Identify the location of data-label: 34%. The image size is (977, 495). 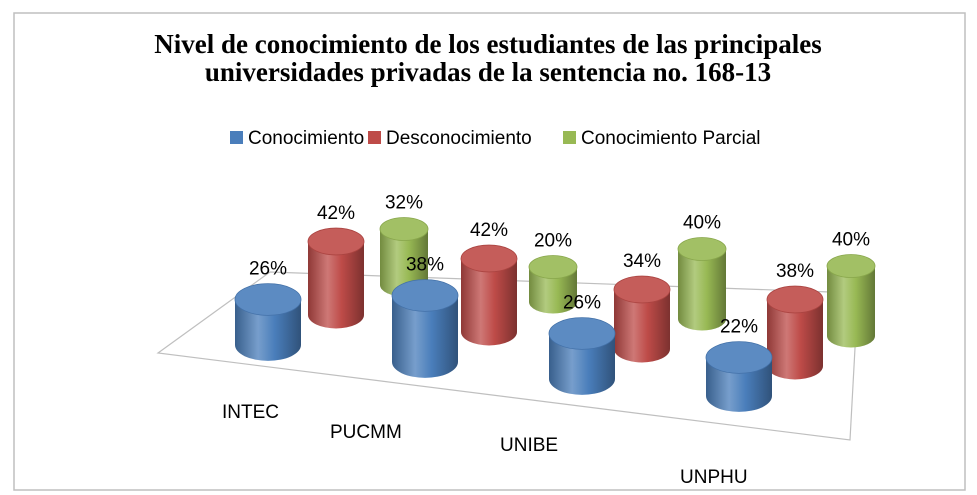
(642, 261).